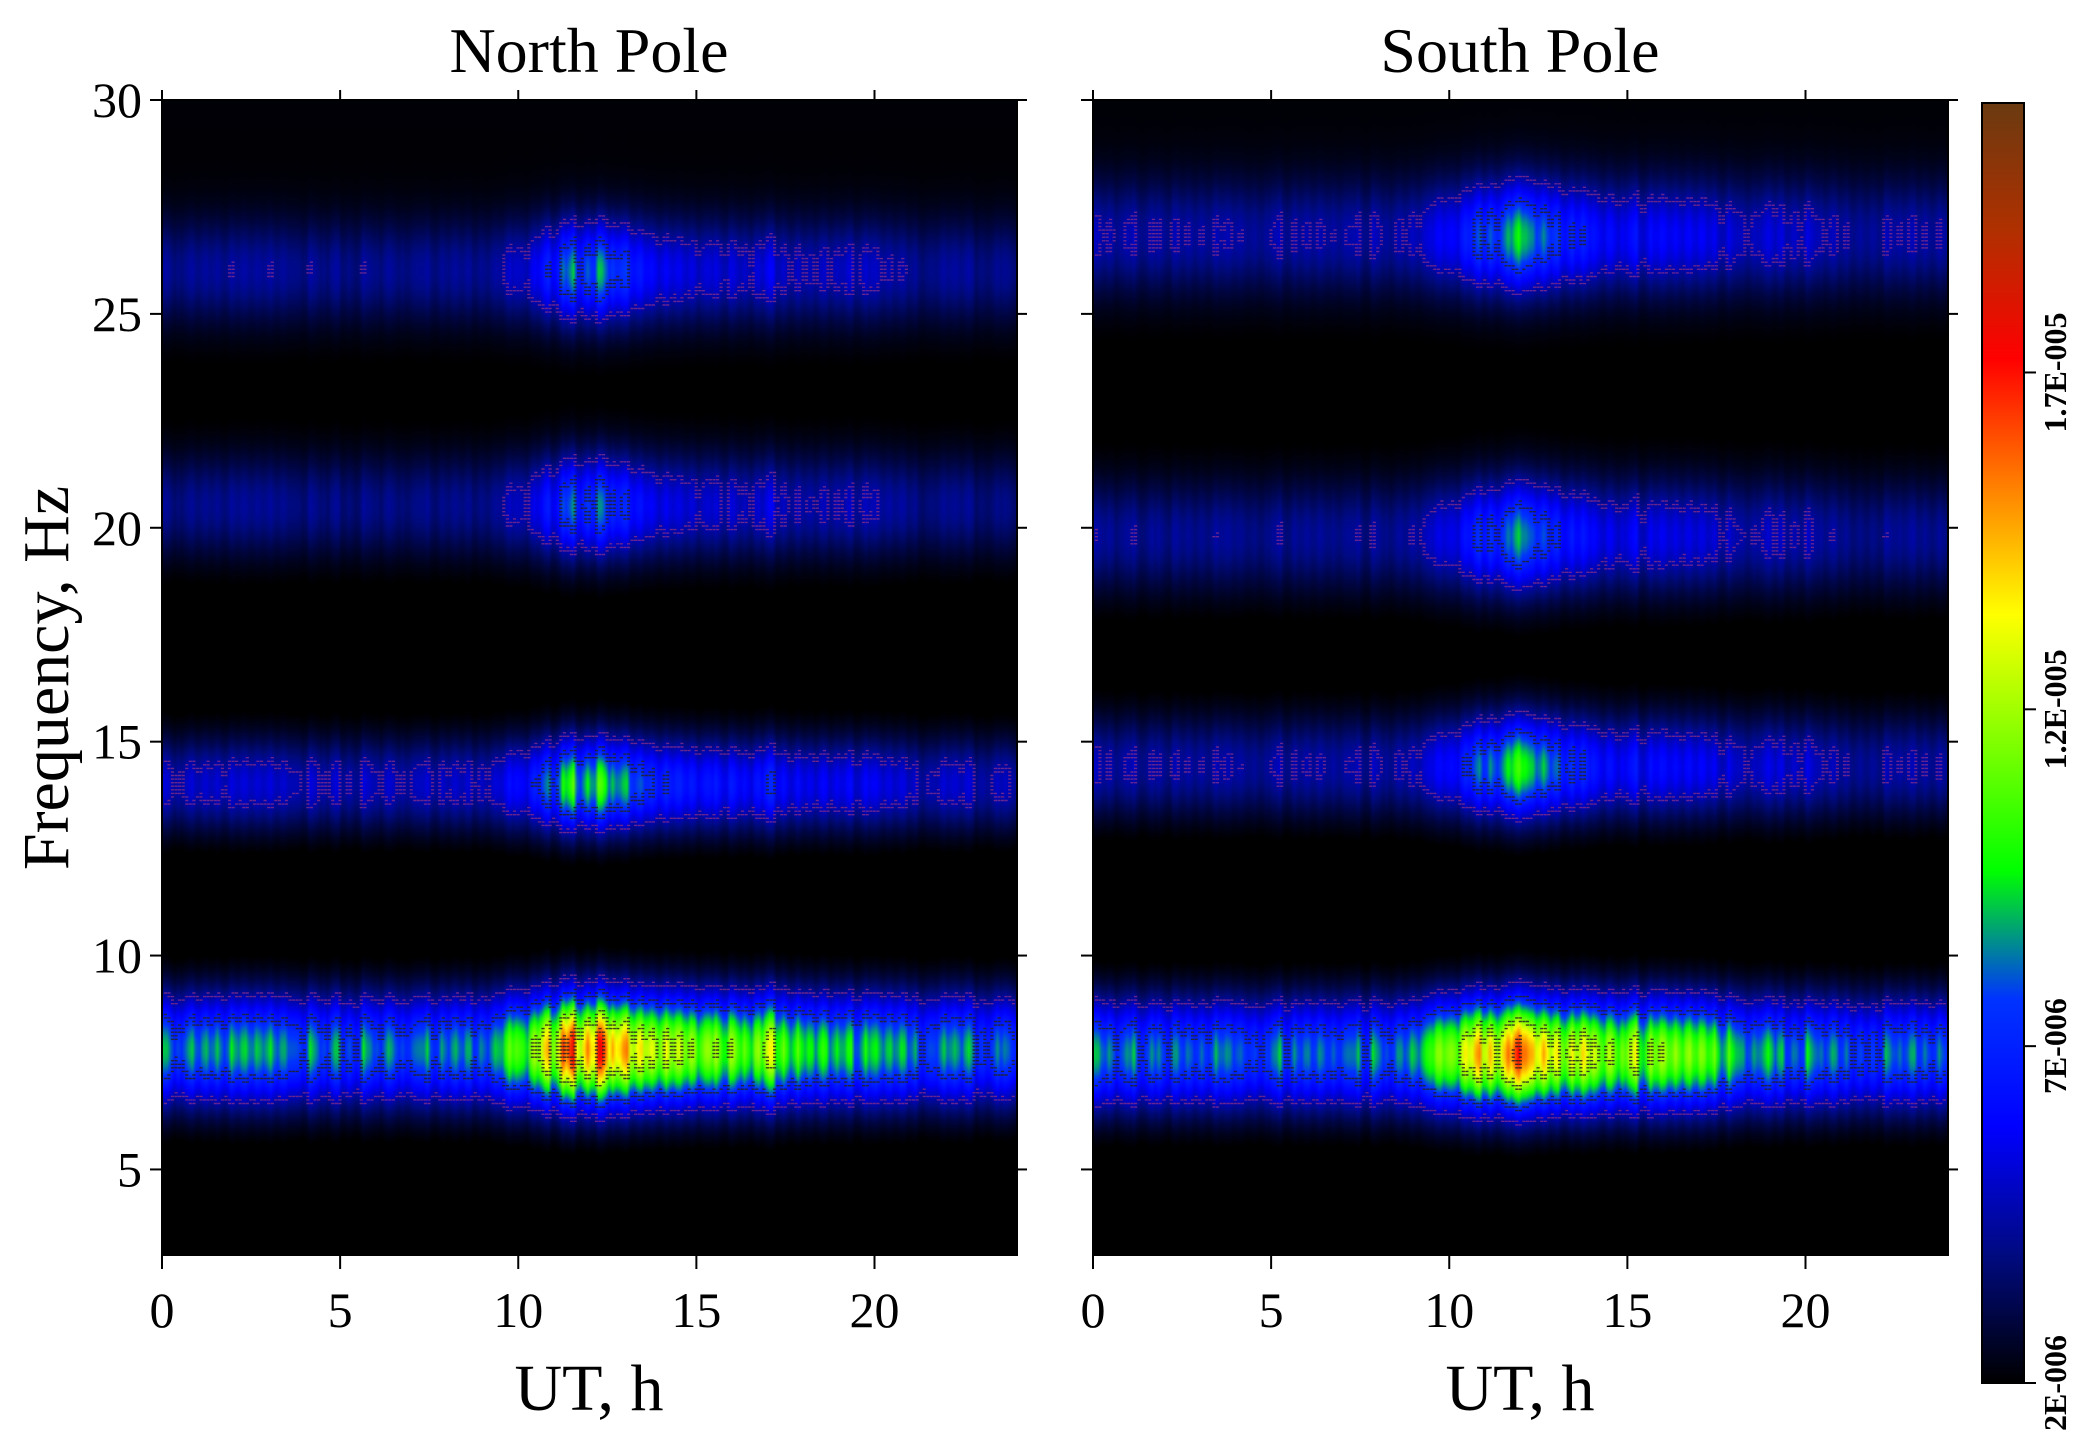 The height and width of the screenshot is (1437, 2100). I want to click on colorbar-tick-label: 2E-006, so click(2055, 1383).